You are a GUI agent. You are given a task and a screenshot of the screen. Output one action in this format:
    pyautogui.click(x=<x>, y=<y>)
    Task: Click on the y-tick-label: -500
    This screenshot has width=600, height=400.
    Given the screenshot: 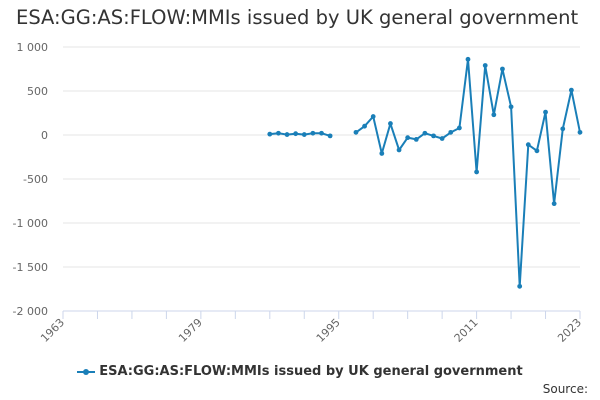 What is the action you would take?
    pyautogui.click(x=35, y=179)
    